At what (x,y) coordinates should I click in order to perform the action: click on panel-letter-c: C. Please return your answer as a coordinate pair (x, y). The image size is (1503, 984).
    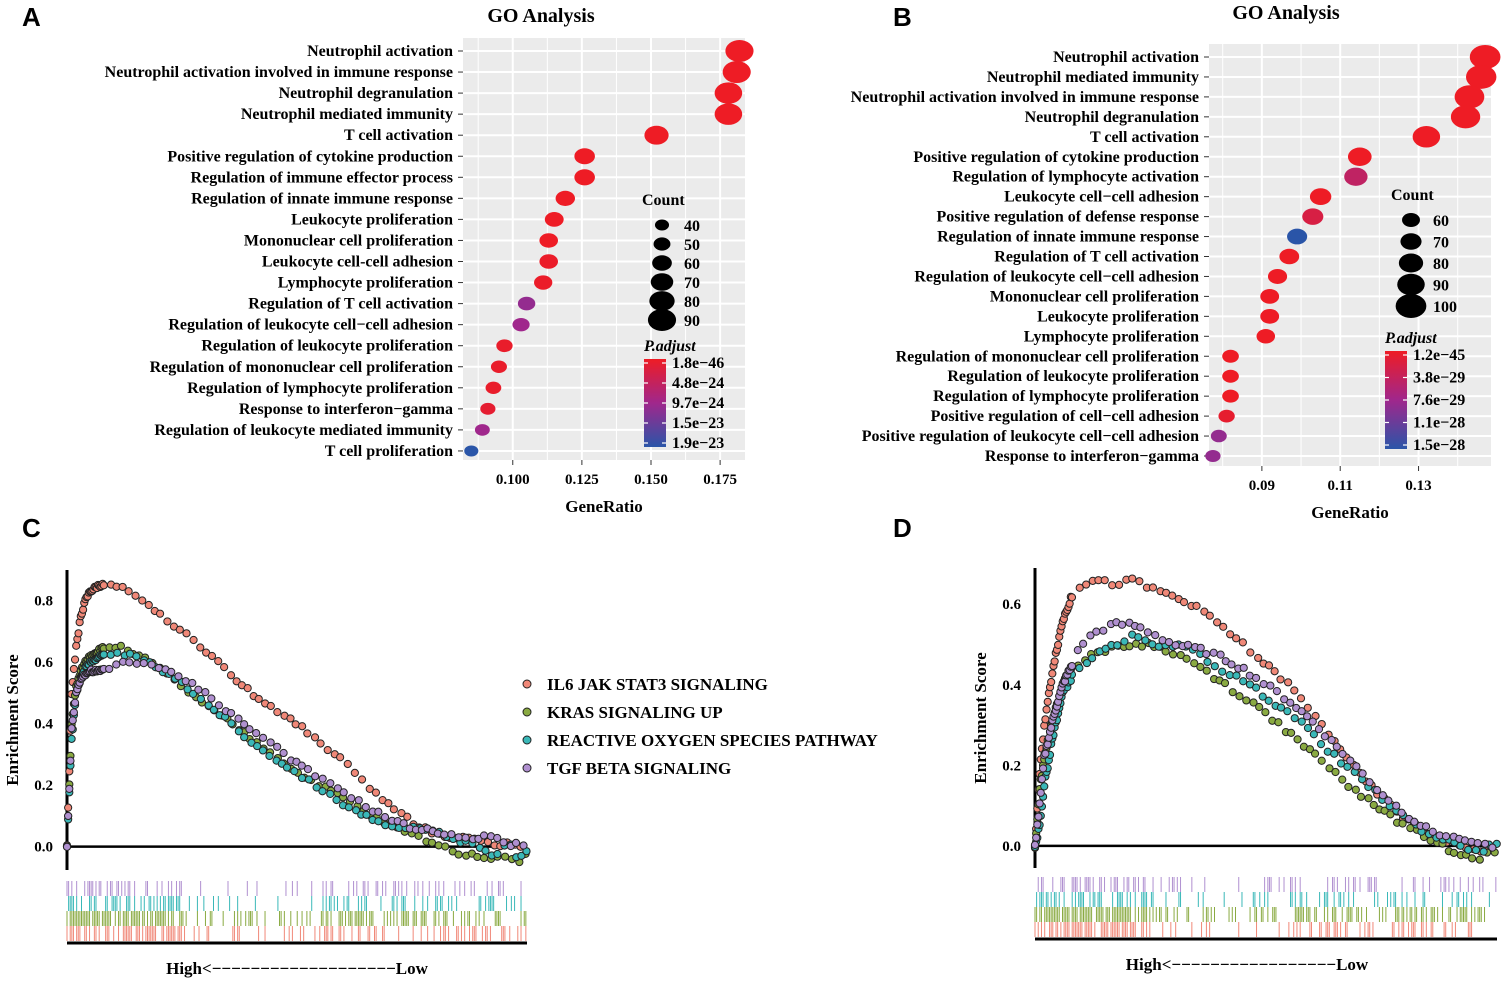
    Looking at the image, I should click on (31, 528).